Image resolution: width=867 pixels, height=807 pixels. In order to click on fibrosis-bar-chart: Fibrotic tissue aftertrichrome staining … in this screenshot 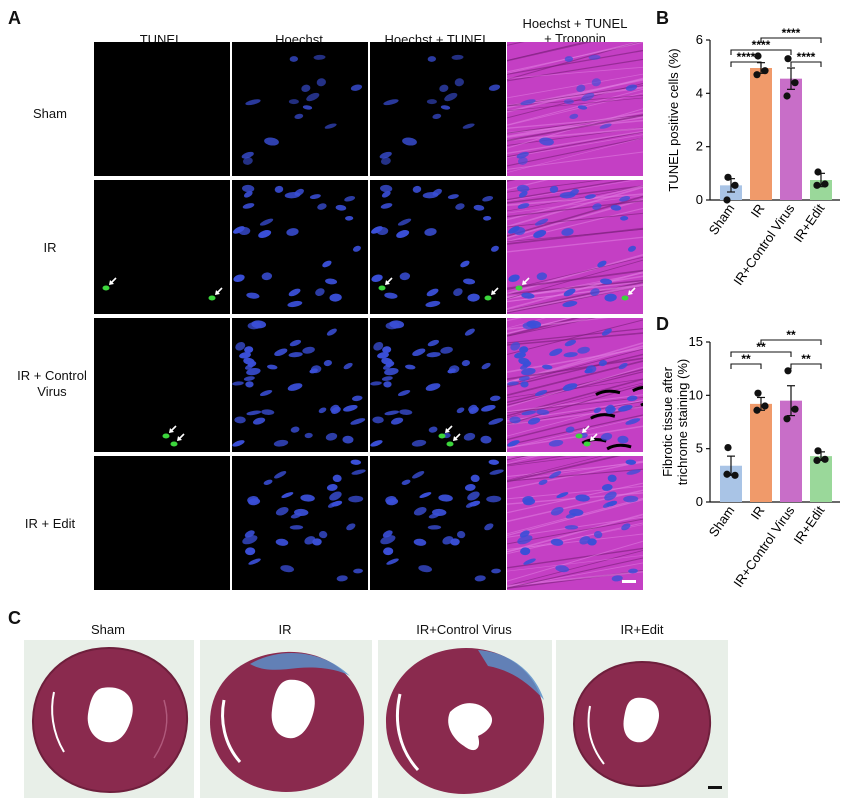, I will do `click(750, 460)`.